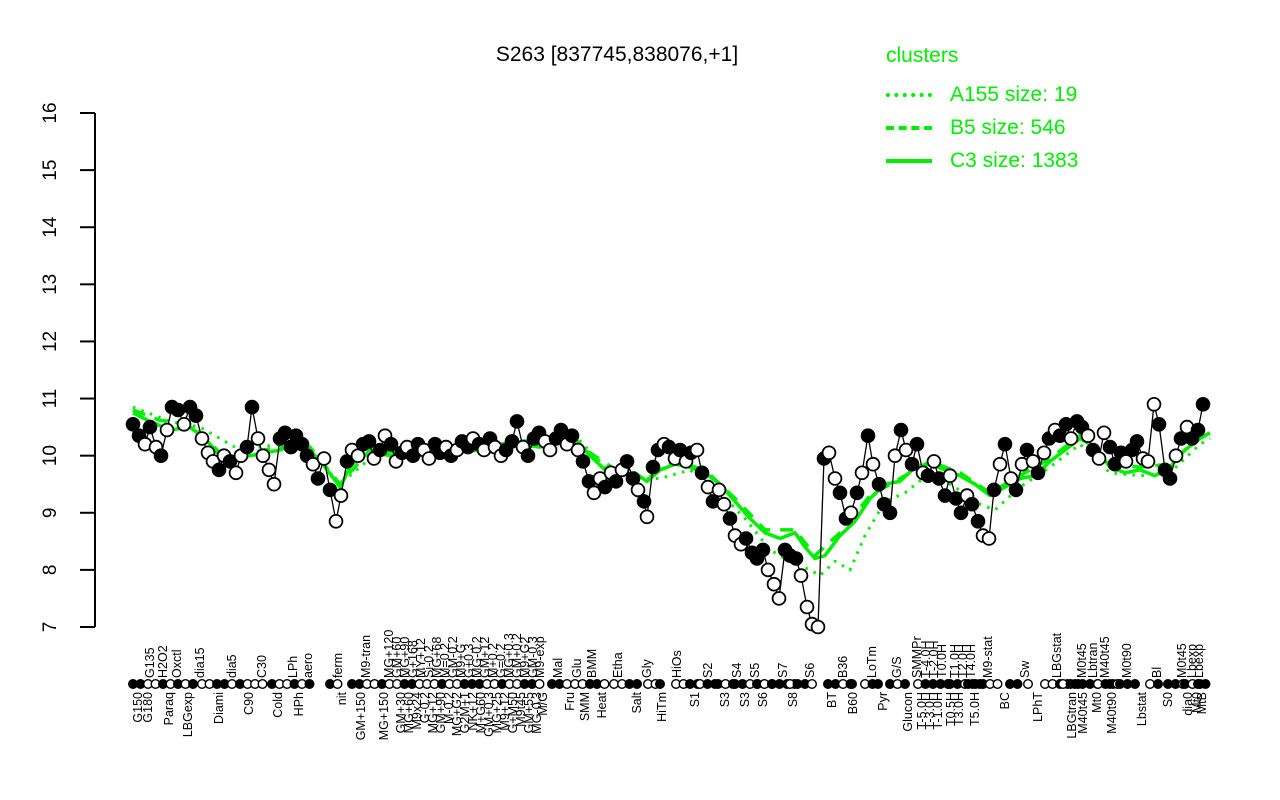 This screenshot has height=800, width=1280. I want to click on y-tick-label: 8, so click(50, 570).